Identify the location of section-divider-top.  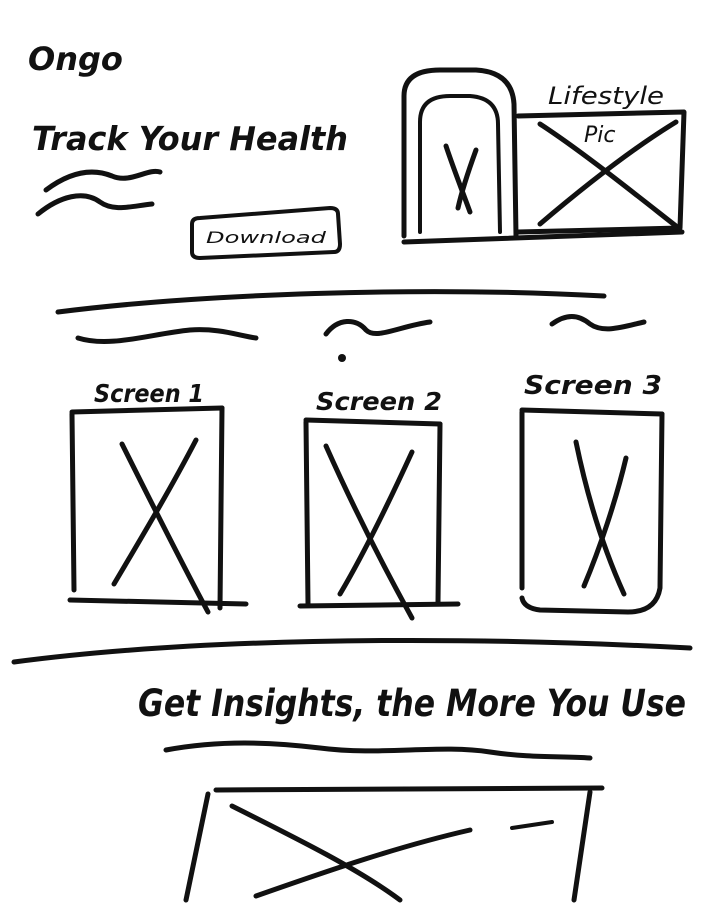
(331, 302).